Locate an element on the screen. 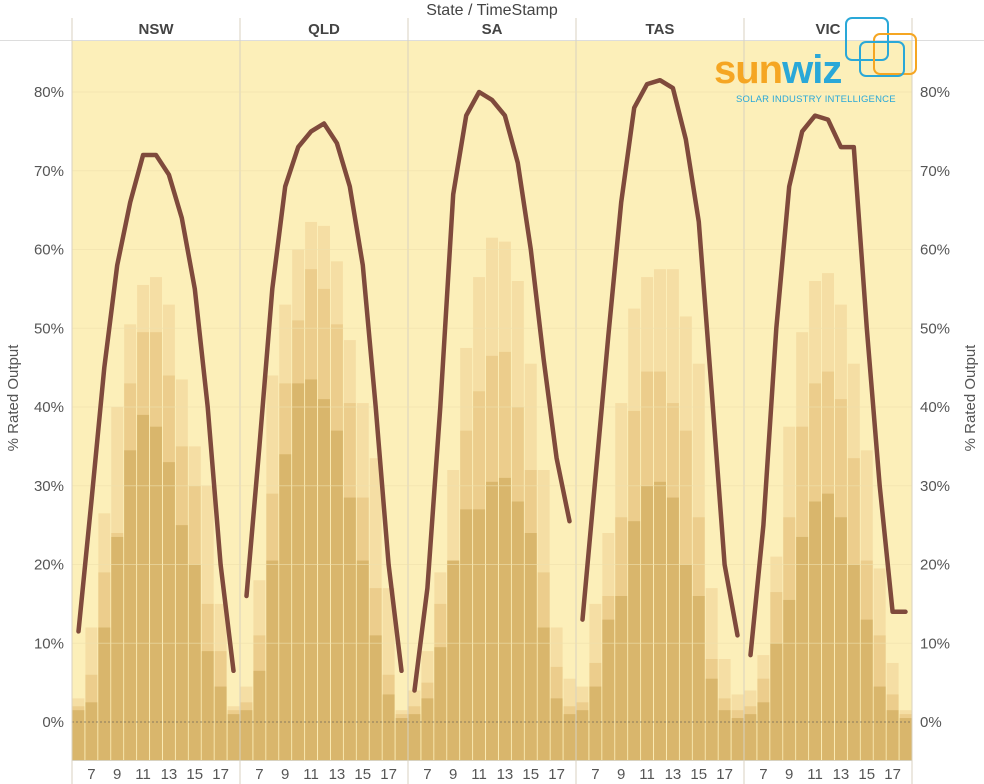 This screenshot has height=784, width=984. logo-word-wiz: wiz is located at coordinates (812, 70).